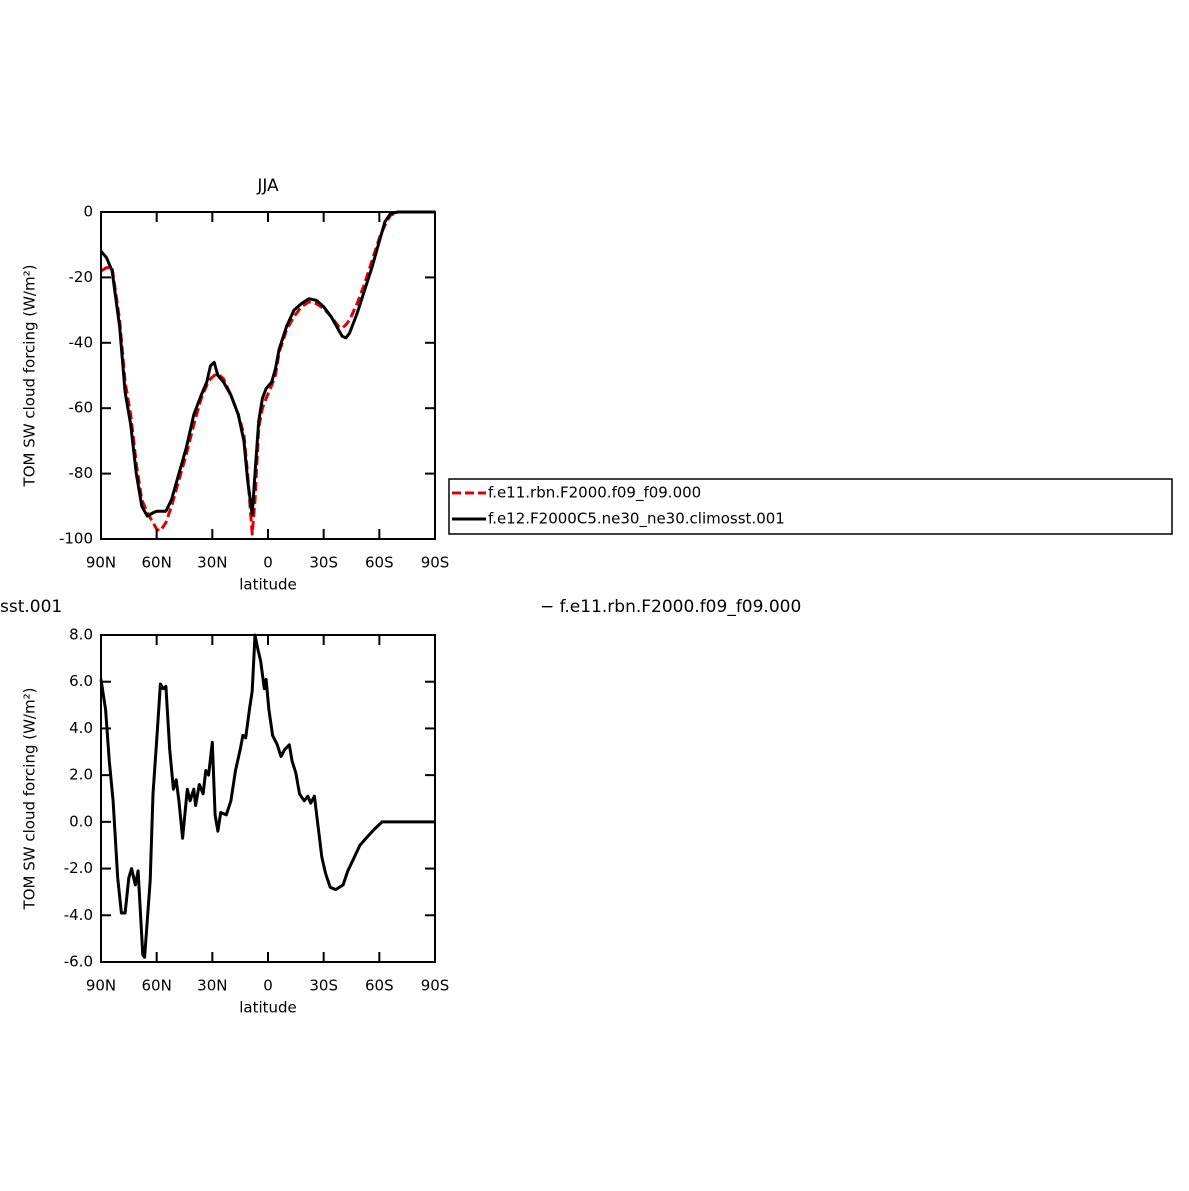 The height and width of the screenshot is (1191, 1189). What do you see at coordinates (76, 539) in the screenshot?
I see `y-tick-label: -100` at bounding box center [76, 539].